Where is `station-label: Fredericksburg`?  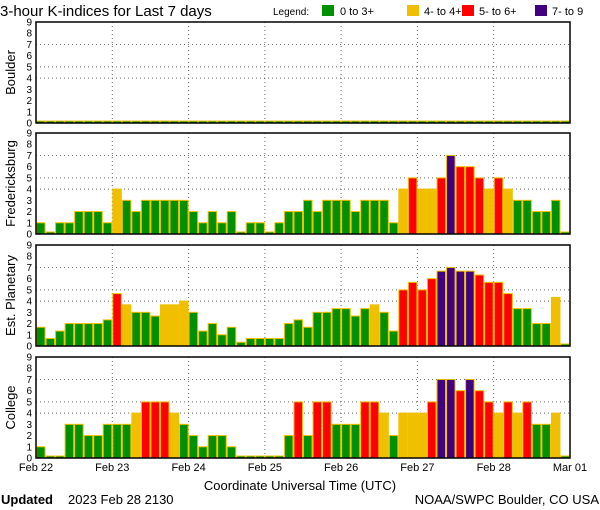 station-label: Fredericksburg is located at coordinates (10, 183).